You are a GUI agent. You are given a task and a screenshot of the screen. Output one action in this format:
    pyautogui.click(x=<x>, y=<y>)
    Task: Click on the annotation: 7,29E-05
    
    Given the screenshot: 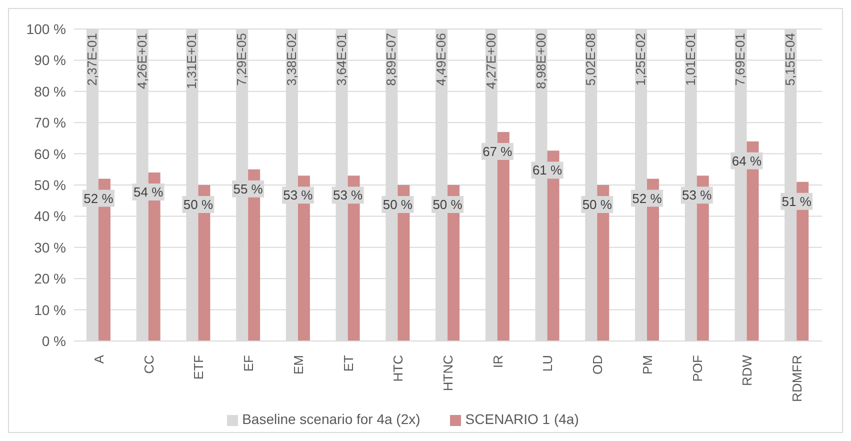 What is the action you would take?
    pyautogui.click(x=242, y=59)
    